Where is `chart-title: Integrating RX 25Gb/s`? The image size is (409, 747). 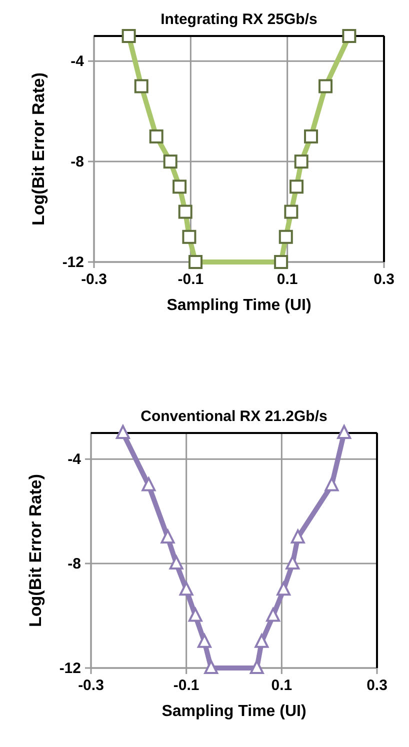
chart-title: Integrating RX 25Gb/s is located at coordinates (239, 19).